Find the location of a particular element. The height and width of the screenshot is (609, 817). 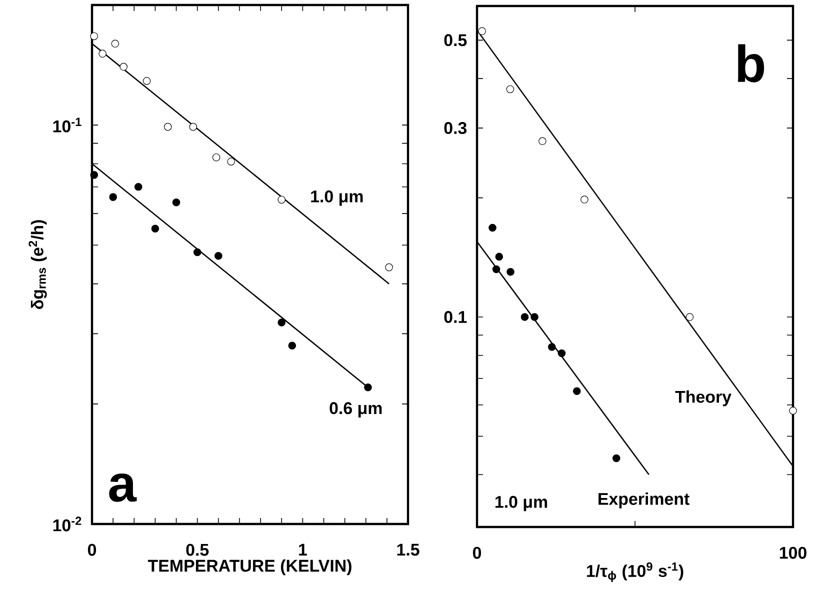

y-tick-label: 0.1 is located at coordinates (455, 317).